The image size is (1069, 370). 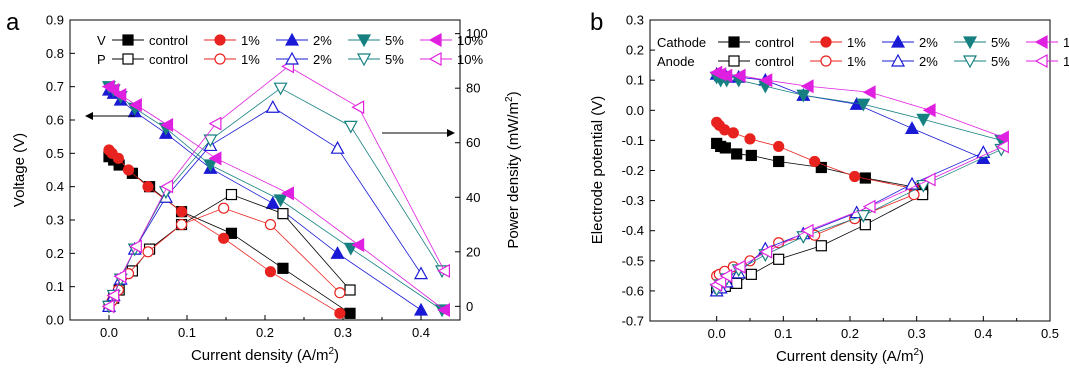 What do you see at coordinates (55, 220) in the screenshot?
I see `y-tick-label: 0.3` at bounding box center [55, 220].